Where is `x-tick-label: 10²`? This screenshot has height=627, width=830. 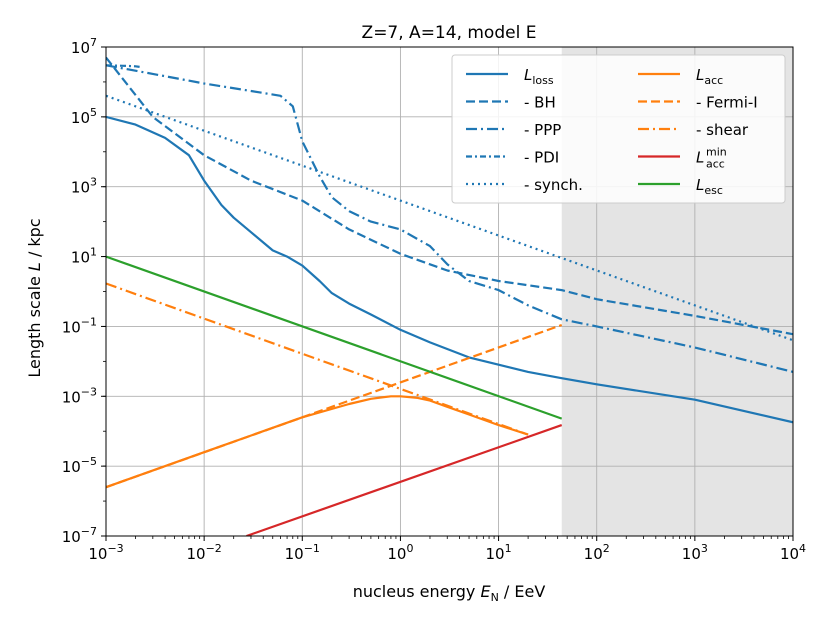
x-tick-label: 10² is located at coordinates (597, 552).